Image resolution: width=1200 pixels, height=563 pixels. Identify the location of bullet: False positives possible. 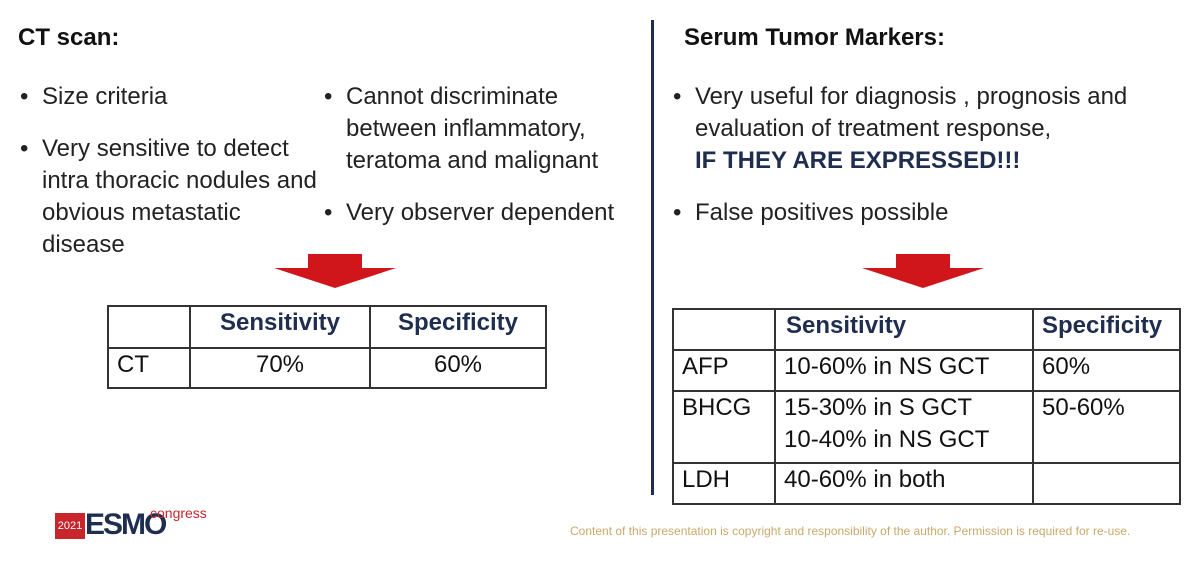
(911, 213).